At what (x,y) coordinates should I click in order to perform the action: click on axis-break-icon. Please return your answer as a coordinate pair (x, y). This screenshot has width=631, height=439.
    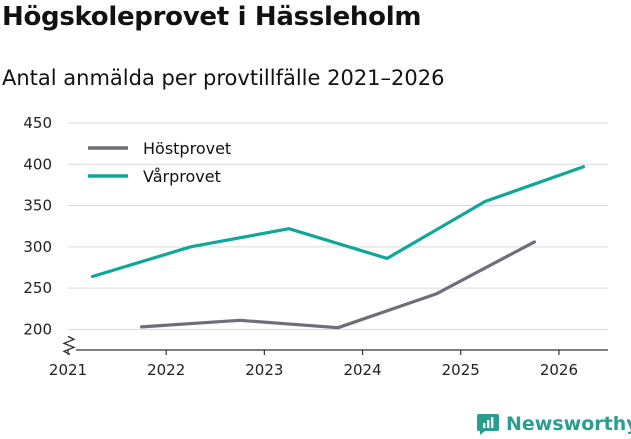
    Looking at the image, I should click on (69, 345).